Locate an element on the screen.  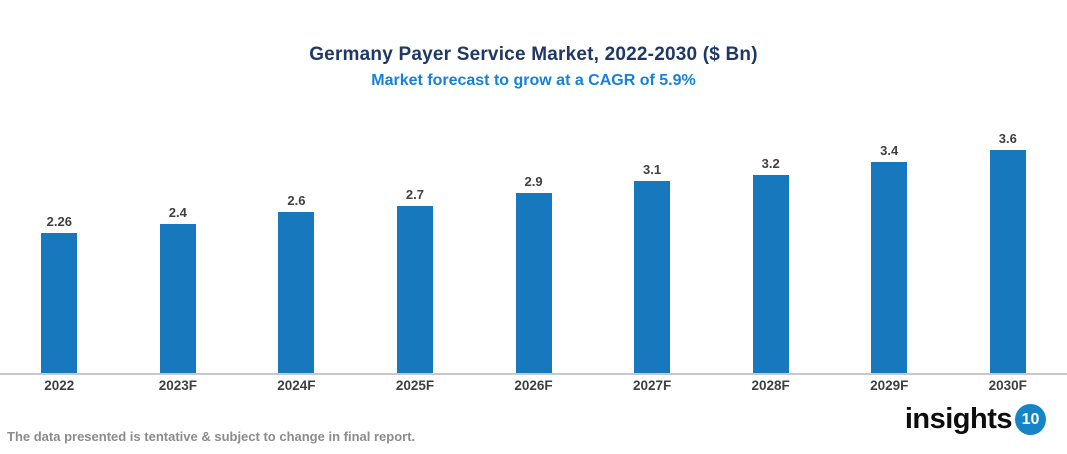
bar-column: 3.2 is located at coordinates (770, 240).